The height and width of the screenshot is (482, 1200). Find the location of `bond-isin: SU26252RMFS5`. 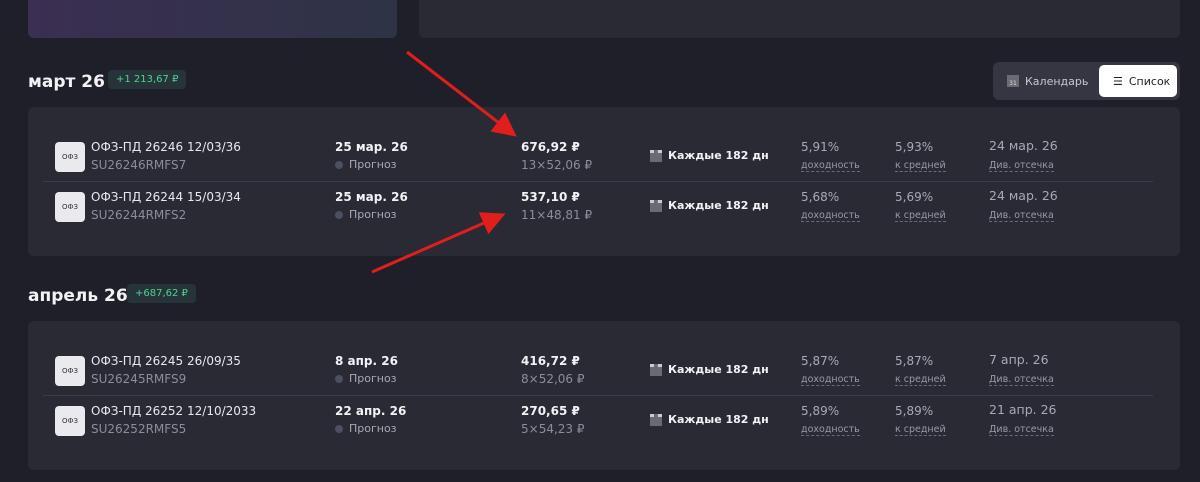

bond-isin: SU26252RMFS5 is located at coordinates (139, 429).